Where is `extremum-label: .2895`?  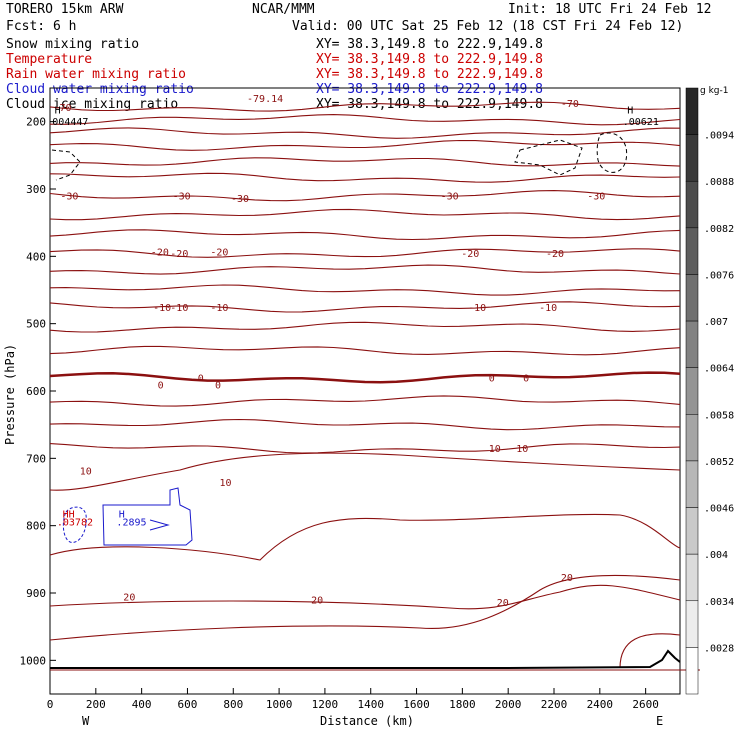
extremum-label: .2895 is located at coordinates (131, 523).